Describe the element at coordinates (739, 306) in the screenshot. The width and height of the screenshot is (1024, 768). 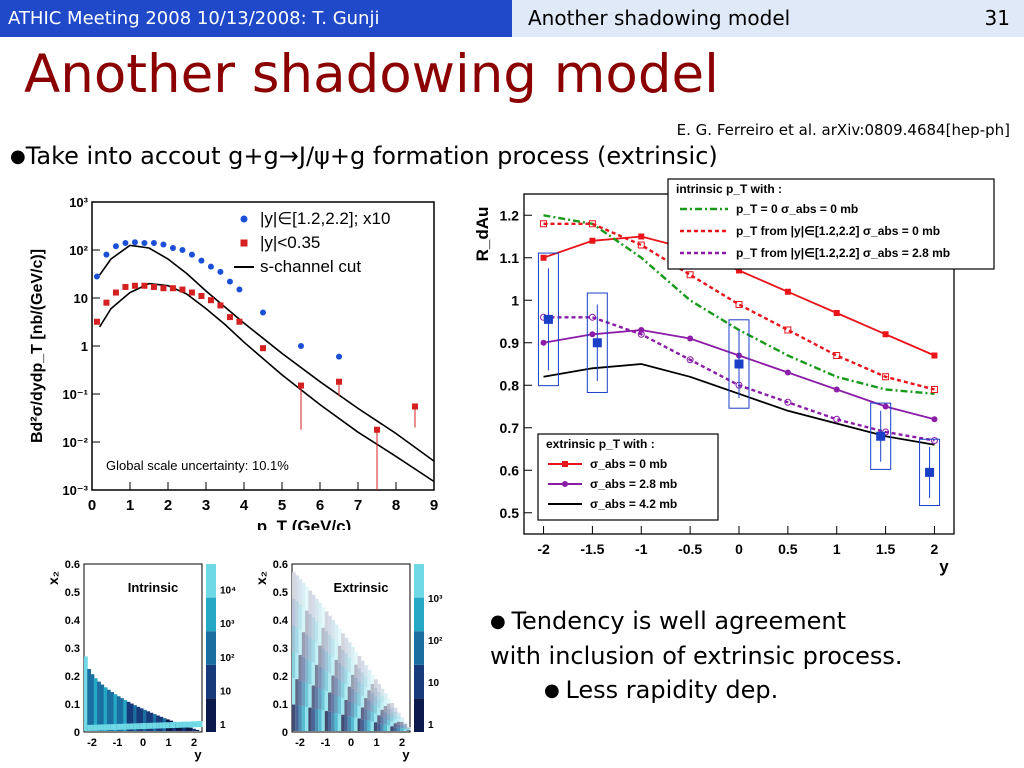
I see `series-line` at that location.